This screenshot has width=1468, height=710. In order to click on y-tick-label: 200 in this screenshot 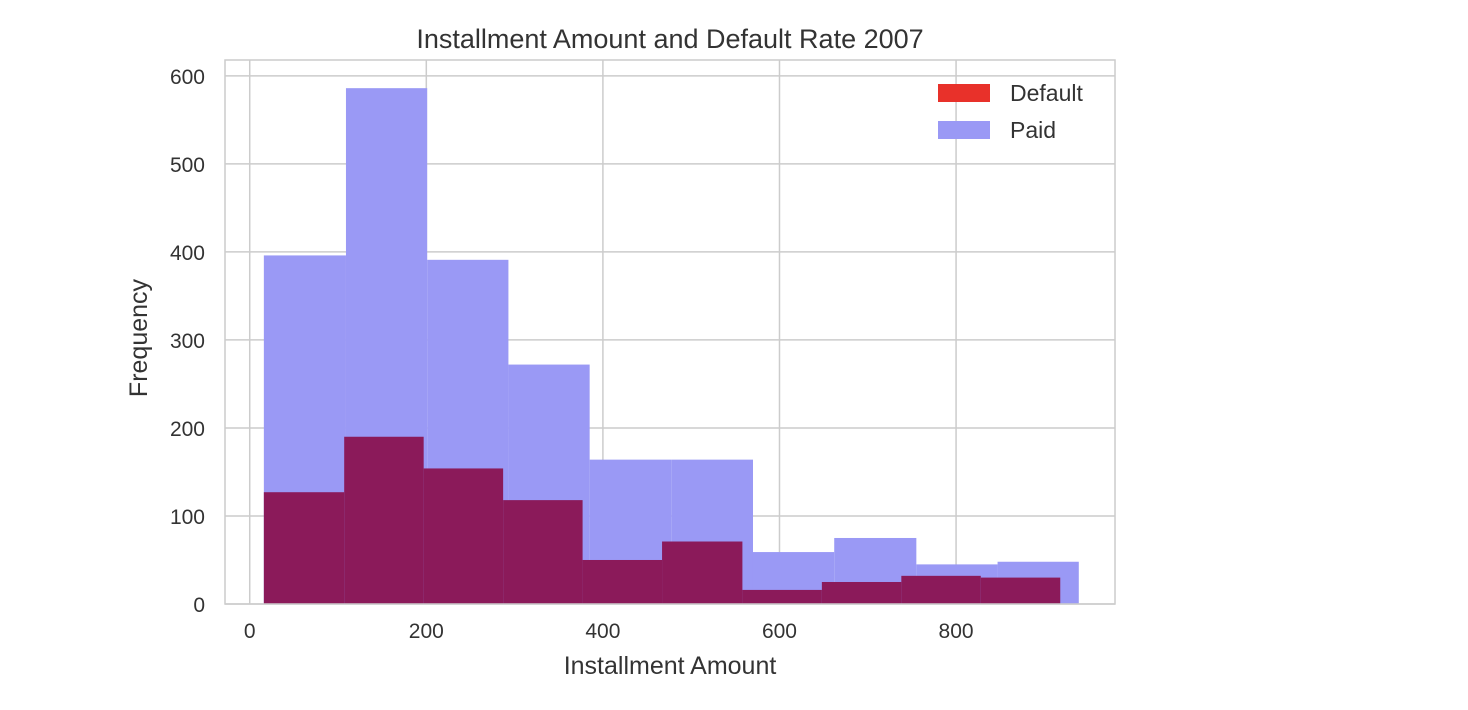, I will do `click(187, 429)`.